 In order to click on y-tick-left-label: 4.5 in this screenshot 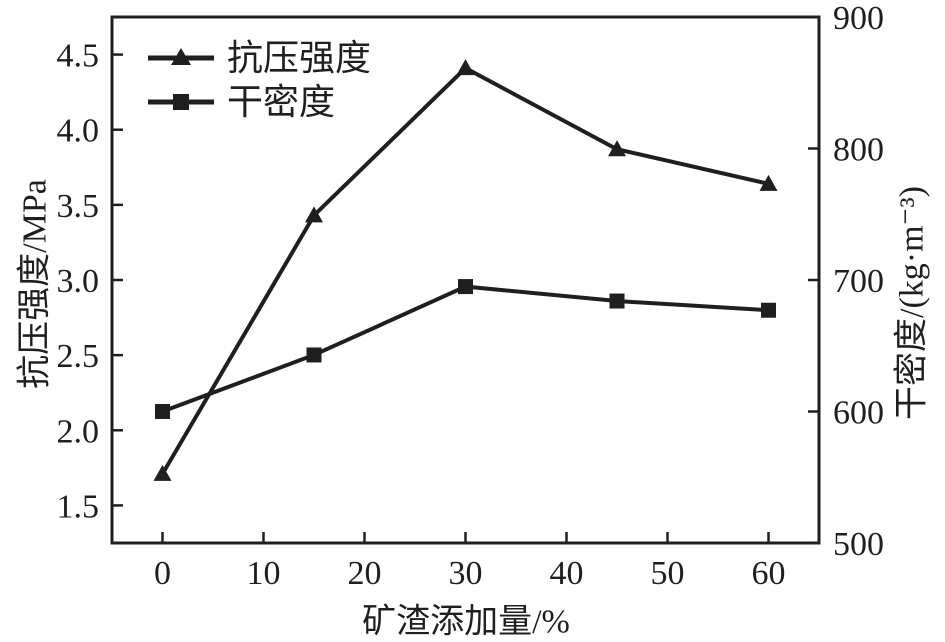, I will do `click(78, 56)`.